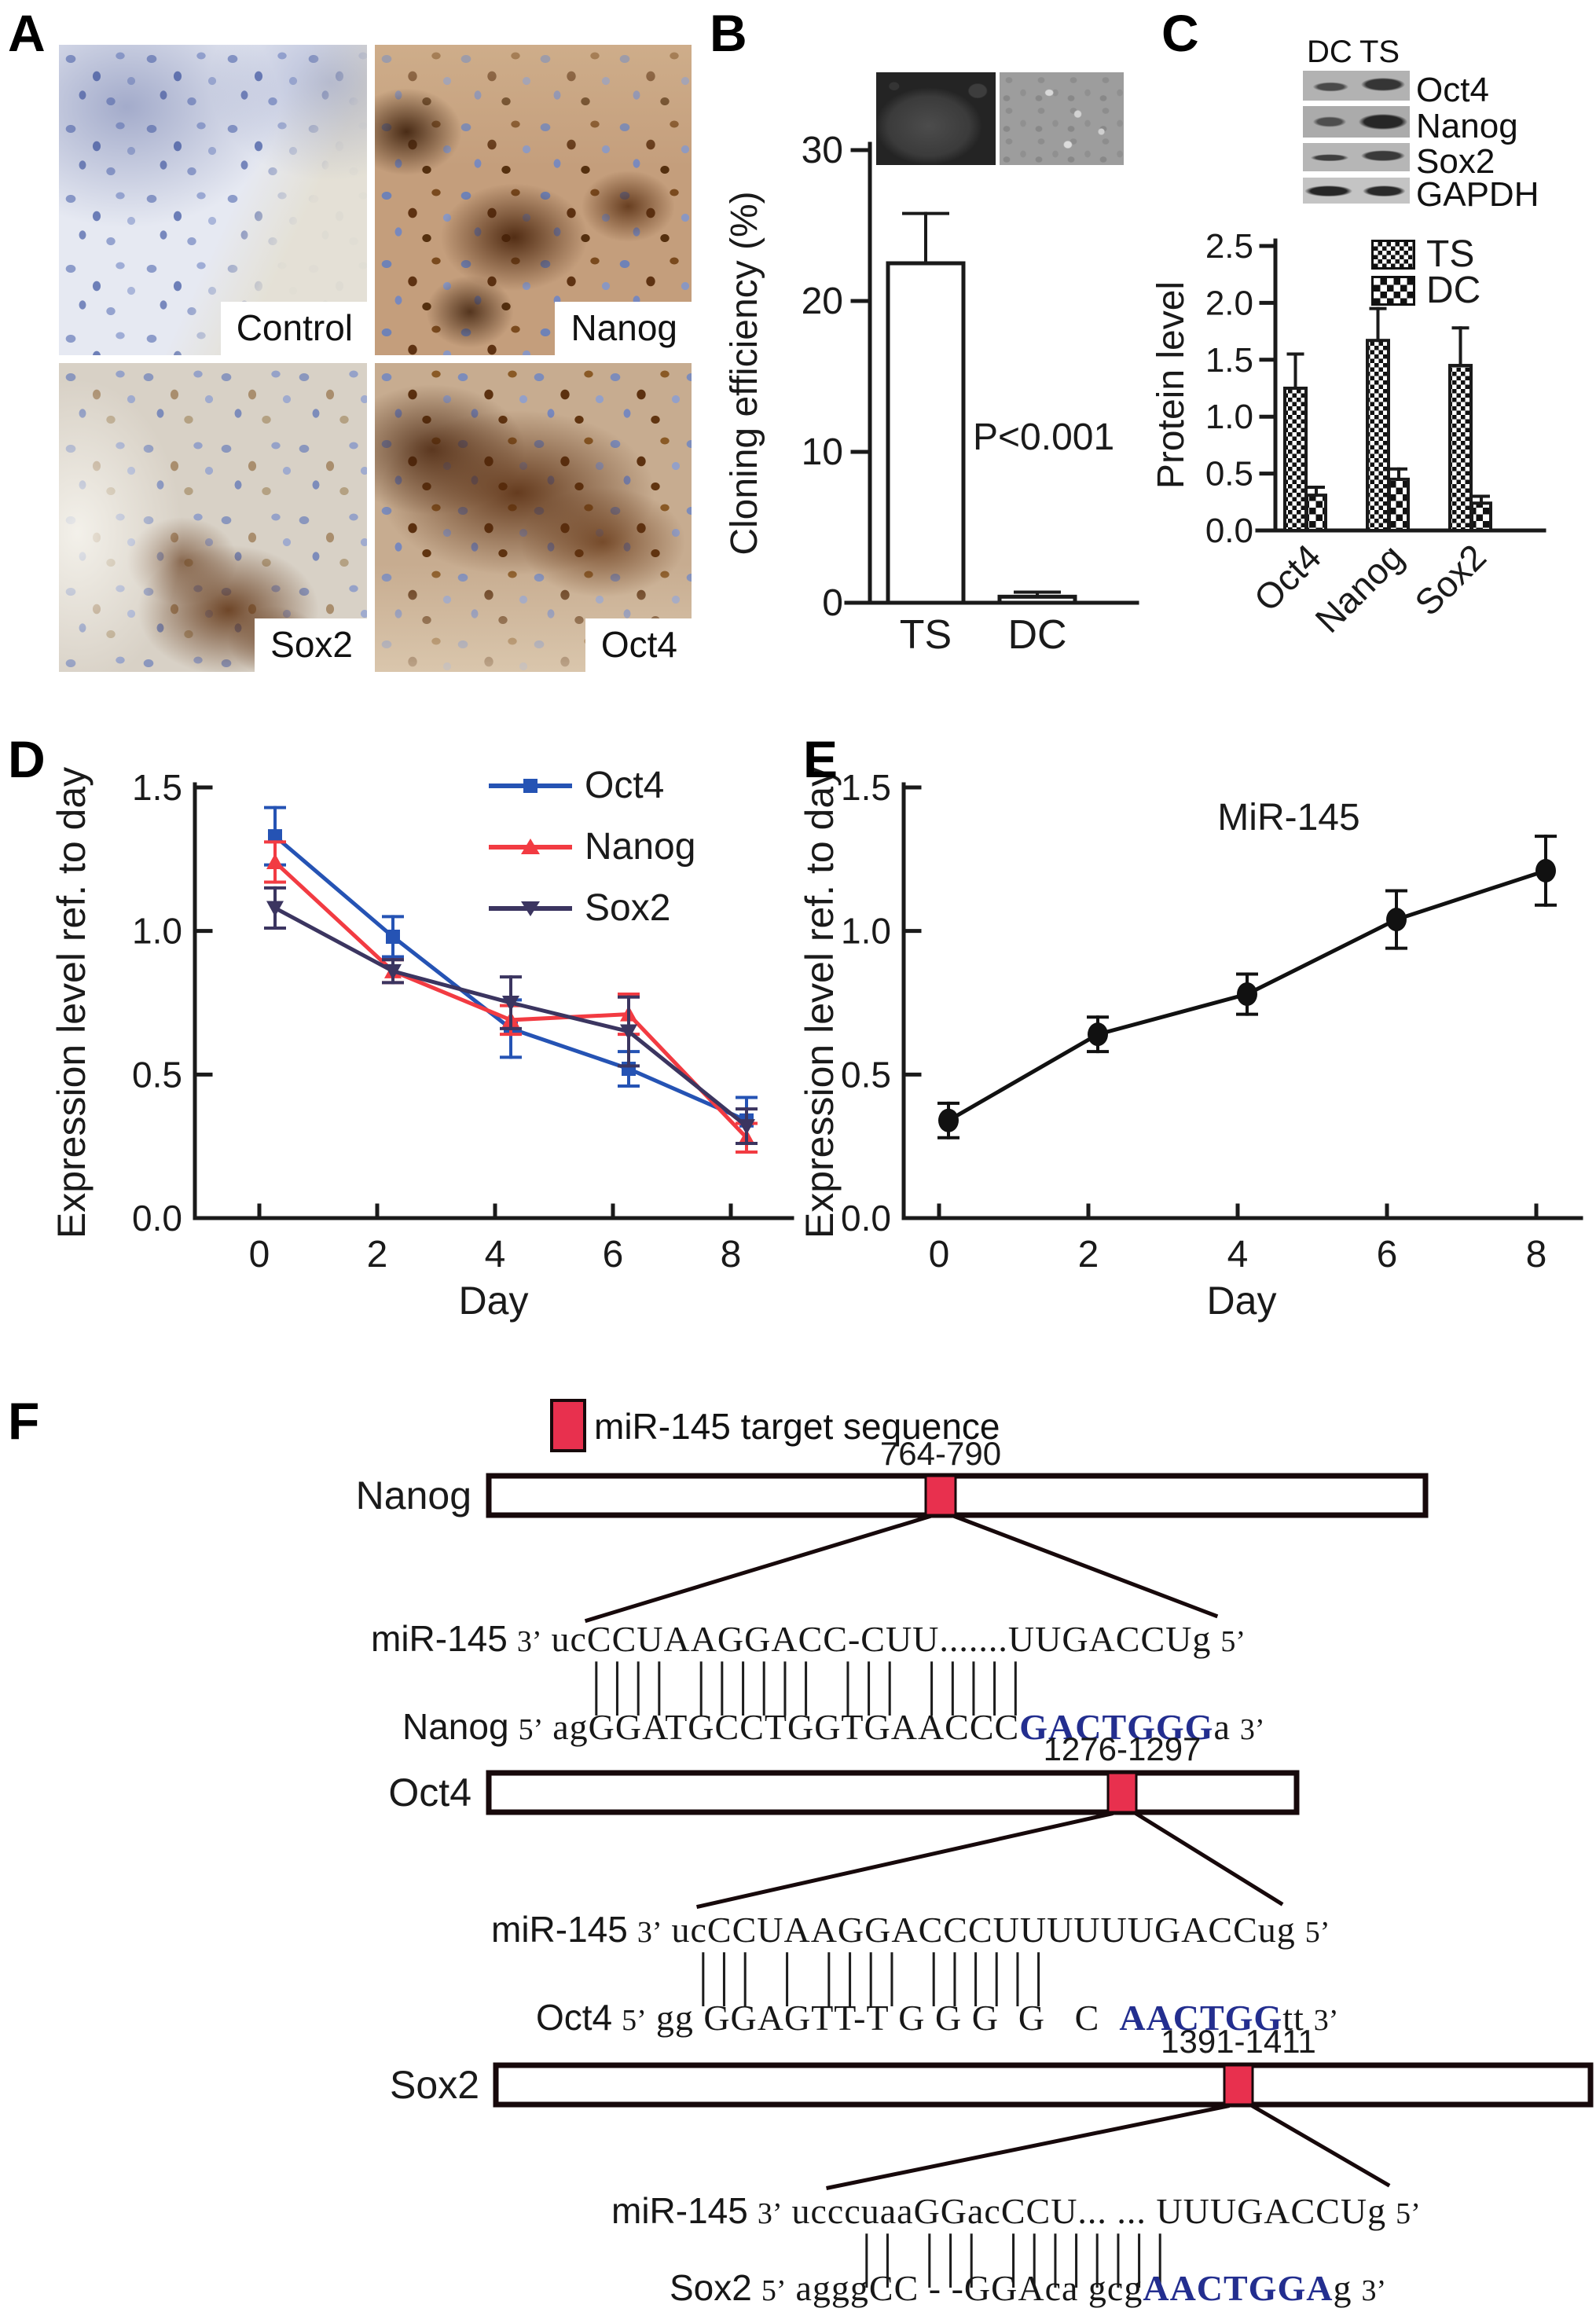  Describe the element at coordinates (1015, 2257) in the screenshot. I see `sox2-basepair-ticks: || ||| ||||||||` at that location.